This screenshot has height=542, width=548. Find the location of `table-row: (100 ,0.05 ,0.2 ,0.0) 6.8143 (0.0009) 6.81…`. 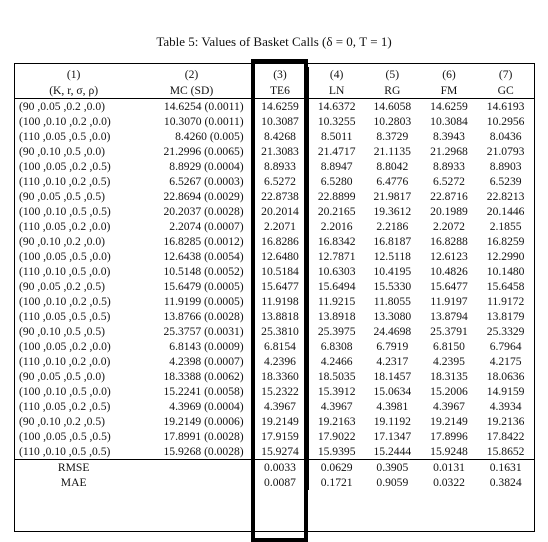

table-row: (100 ,0.05 ,0.2 ,0.0) 6.8143 (0.0009) 6.81… is located at coordinates (274, 346).